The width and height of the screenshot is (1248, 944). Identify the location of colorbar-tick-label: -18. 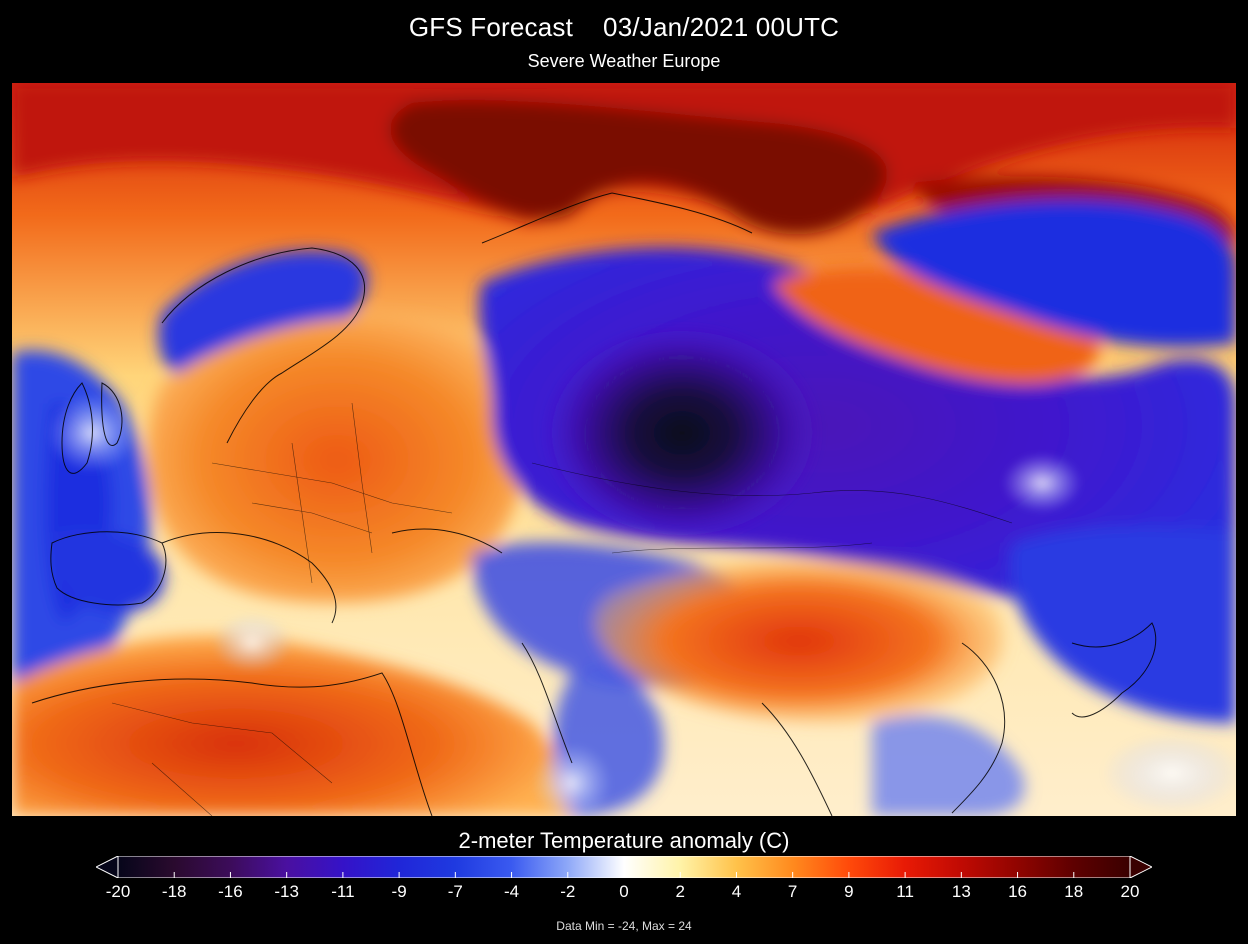
(174, 891).